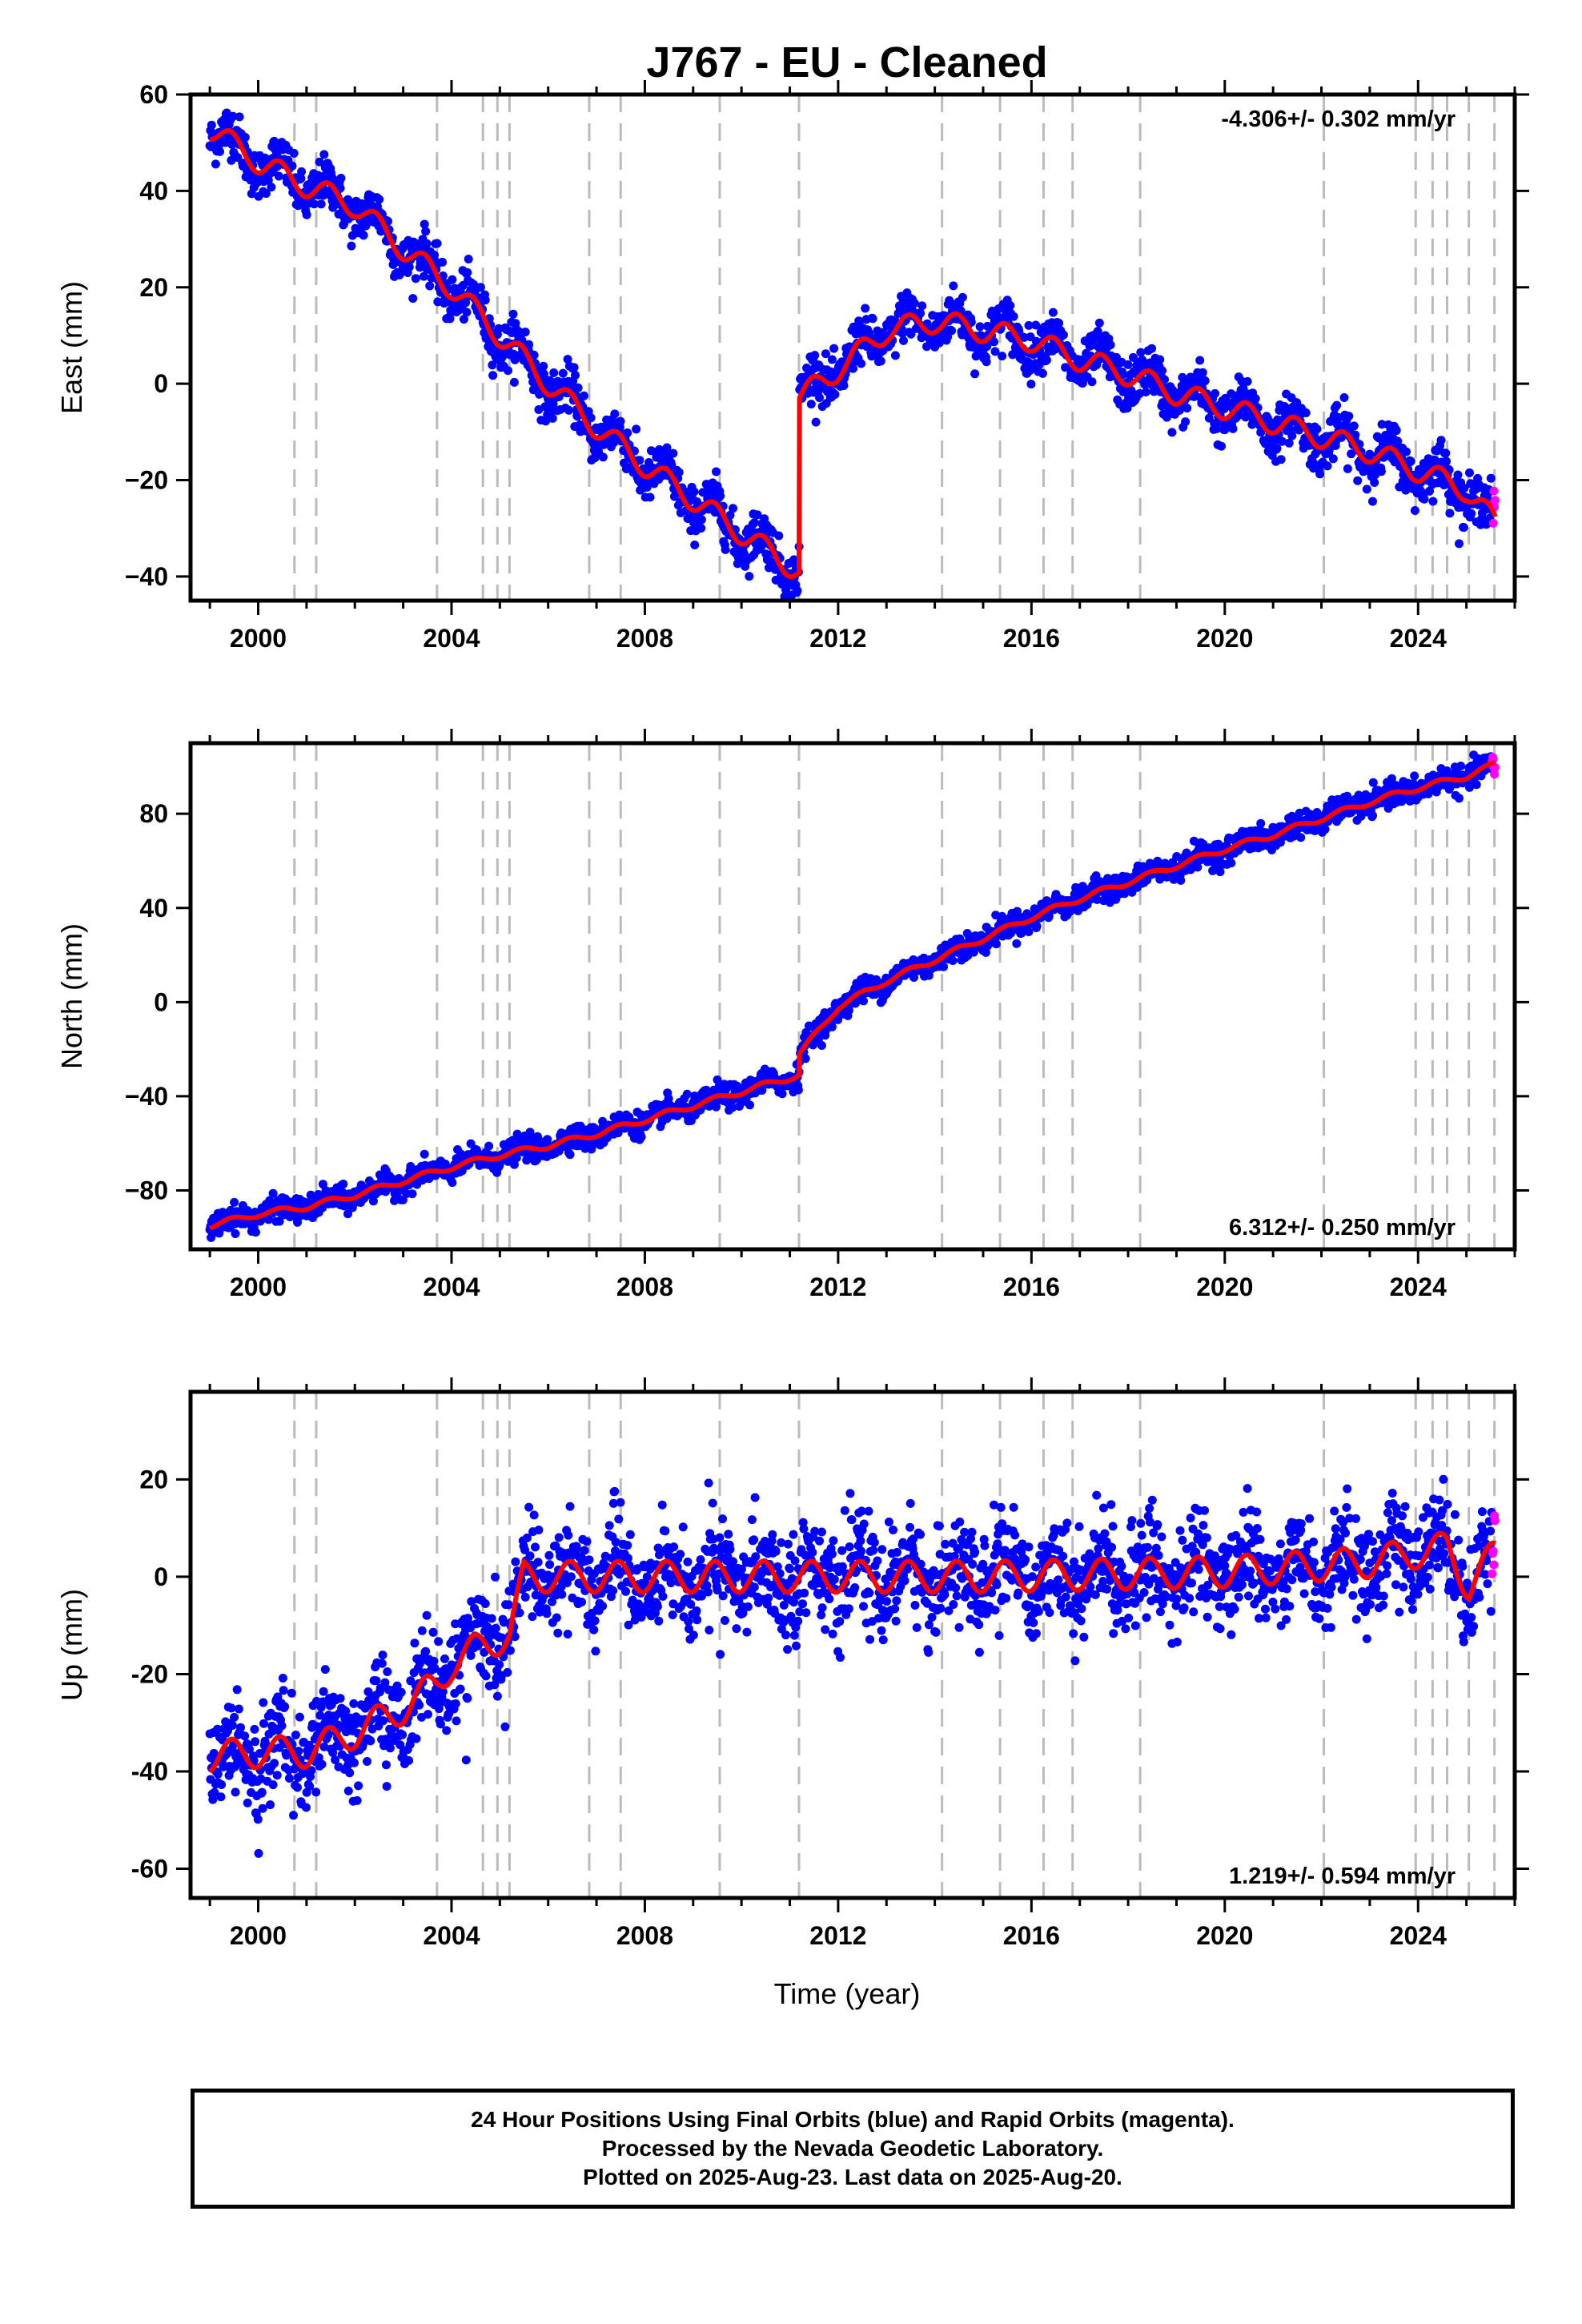 The width and height of the screenshot is (1582, 2324). Describe the element at coordinates (71, 996) in the screenshot. I see `y-axis-label-north: North (mm)` at that location.